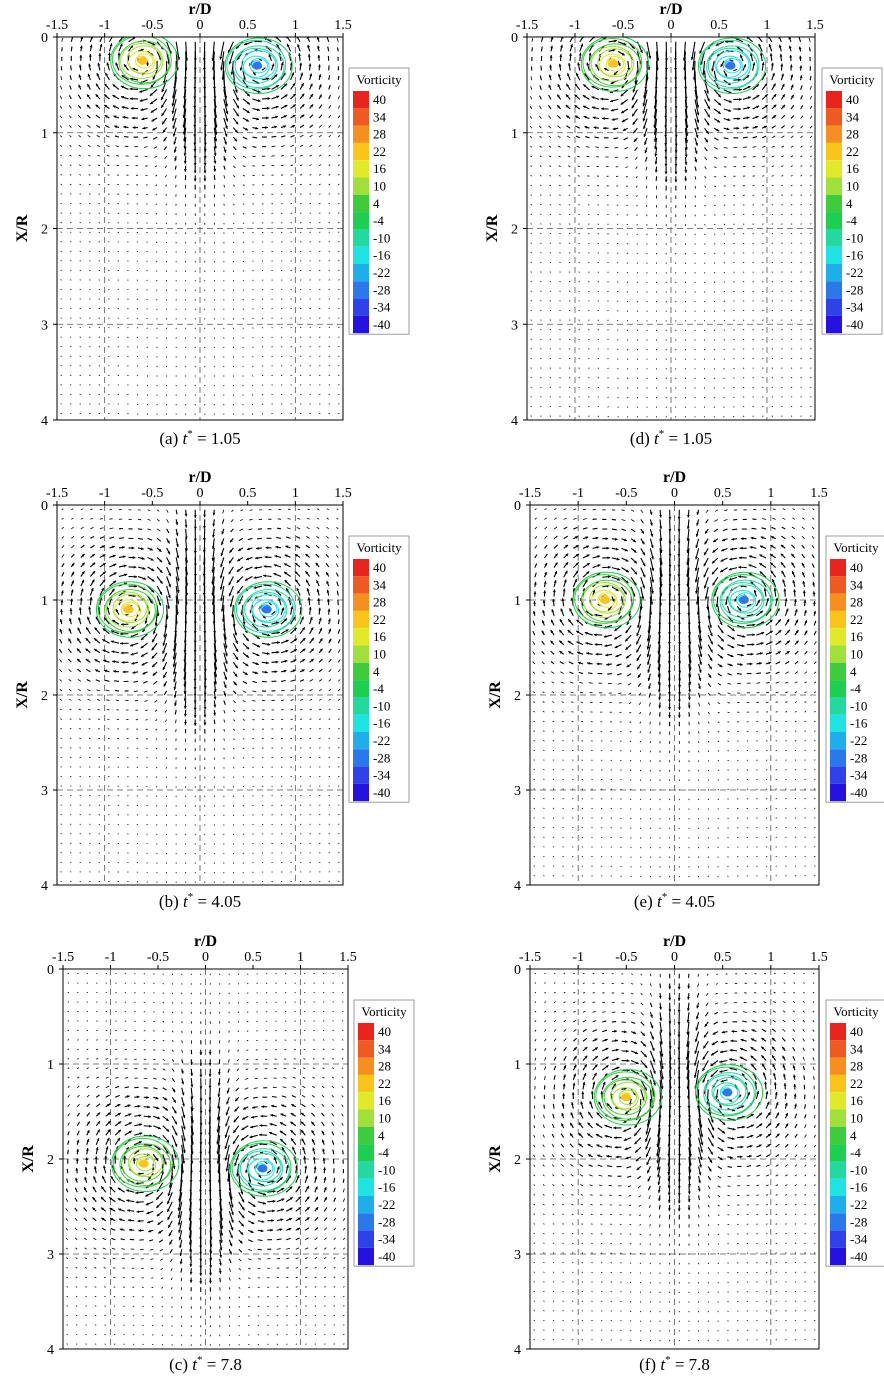 The image size is (884, 1383). Describe the element at coordinates (379, 99) in the screenshot. I see `legend-level-label: 40` at that location.